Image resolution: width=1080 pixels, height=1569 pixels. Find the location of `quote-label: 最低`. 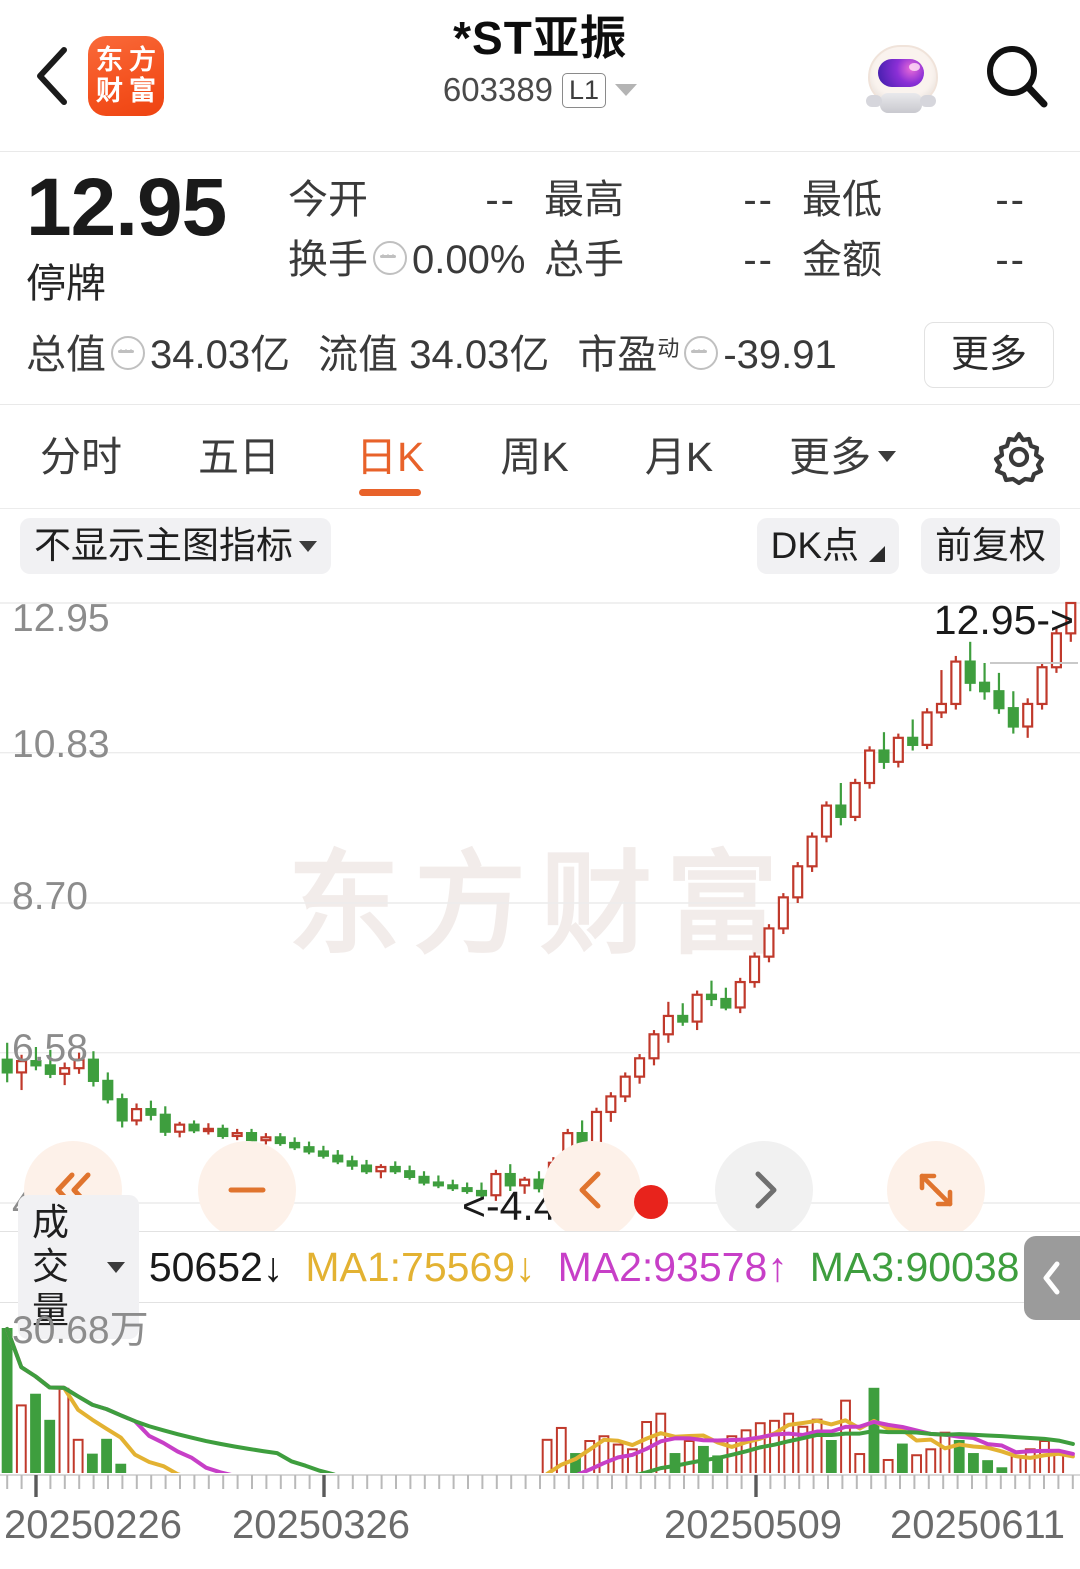

quote-label: 最低 is located at coordinates (842, 200).